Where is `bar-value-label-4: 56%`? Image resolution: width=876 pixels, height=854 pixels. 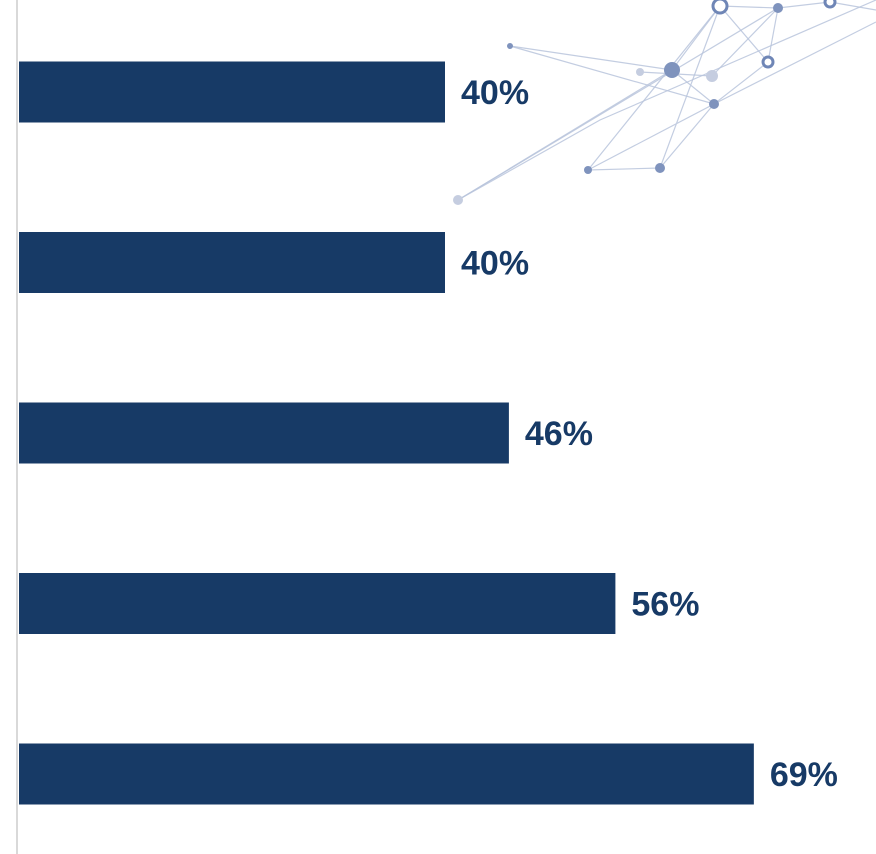 bar-value-label-4: 56% is located at coordinates (665, 605).